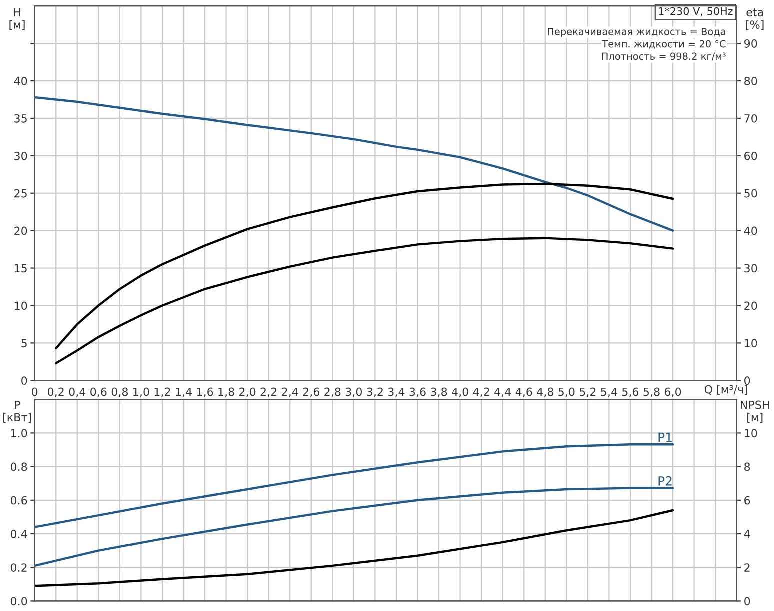 Image resolution: width=774 pixels, height=611 pixels. What do you see at coordinates (751, 156) in the screenshot?
I see `y2-tick-label: 60` at bounding box center [751, 156].